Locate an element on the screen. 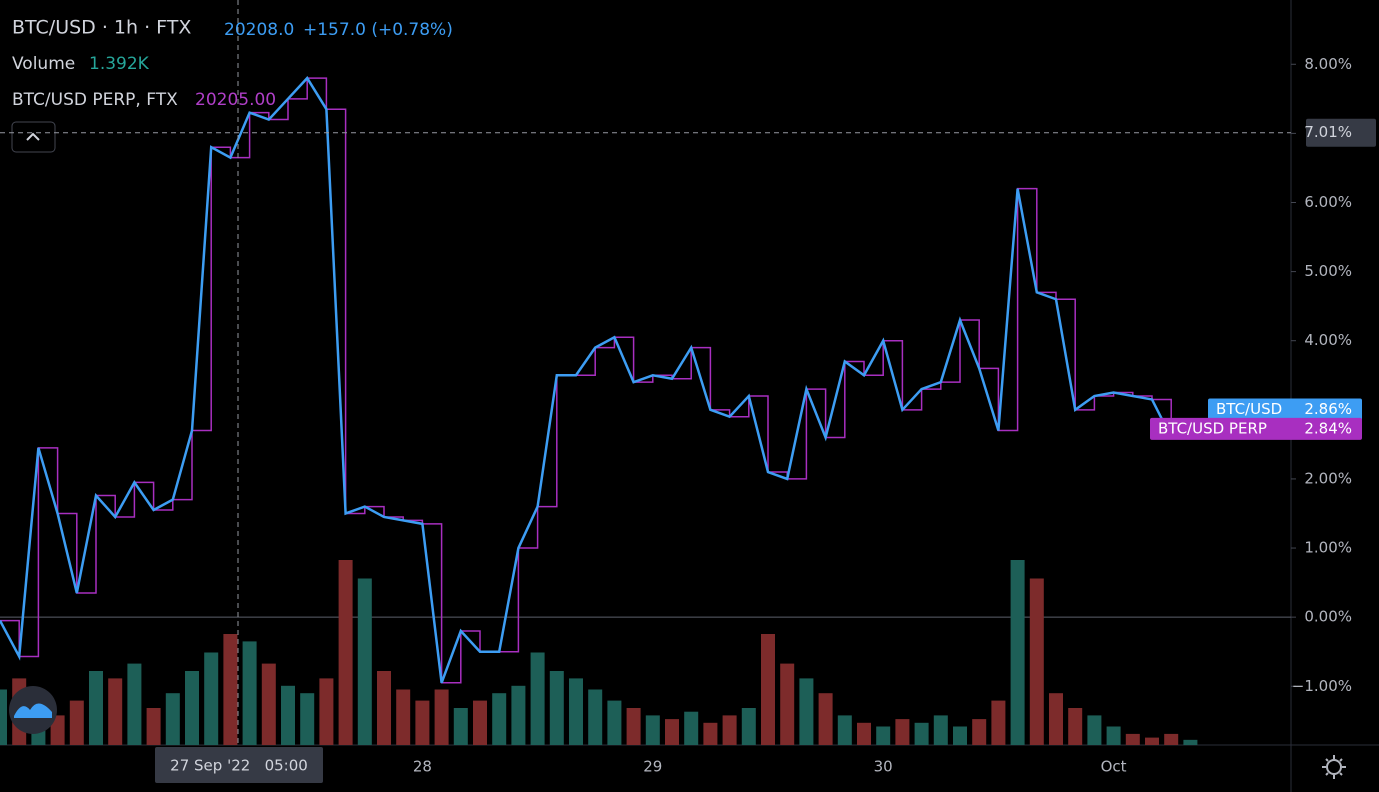  last-price: 20208.0 is located at coordinates (259, 30).